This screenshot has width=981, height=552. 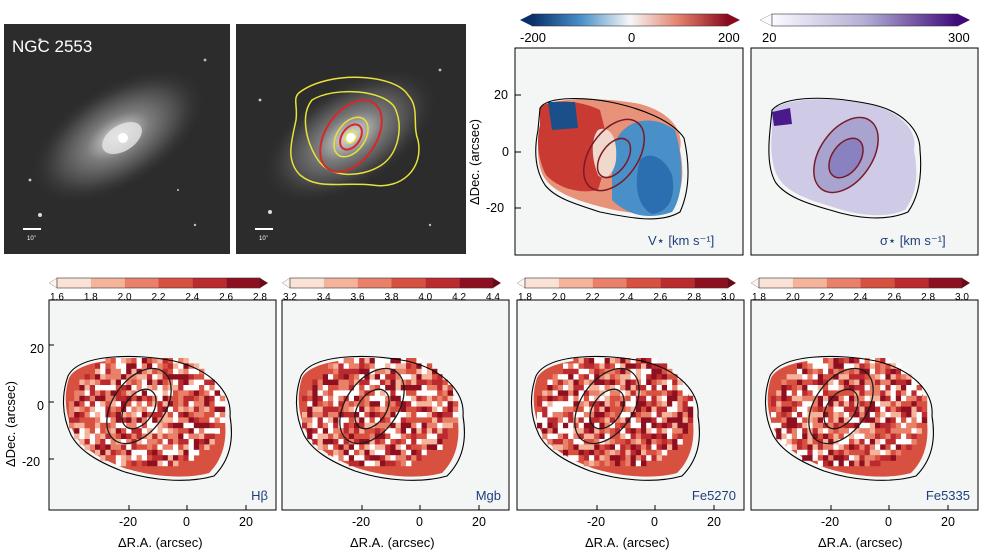 I want to click on velocity-field, so click(x=612, y=159).